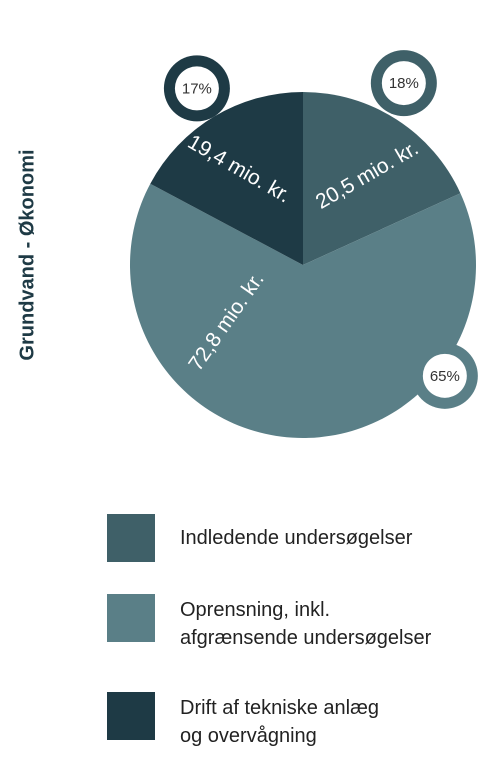  Describe the element at coordinates (279, 722) in the screenshot. I see `legend-label: Drift af tekniske anlæg og overvågning` at that location.